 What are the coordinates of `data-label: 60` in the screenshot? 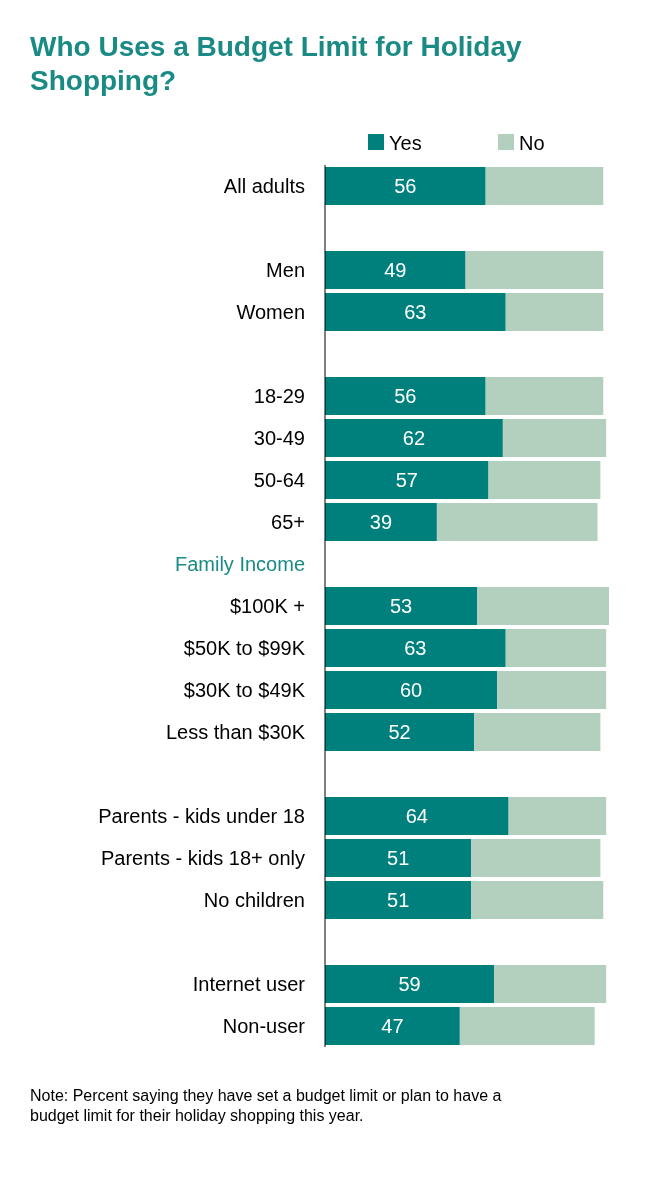 It's located at (411, 690).